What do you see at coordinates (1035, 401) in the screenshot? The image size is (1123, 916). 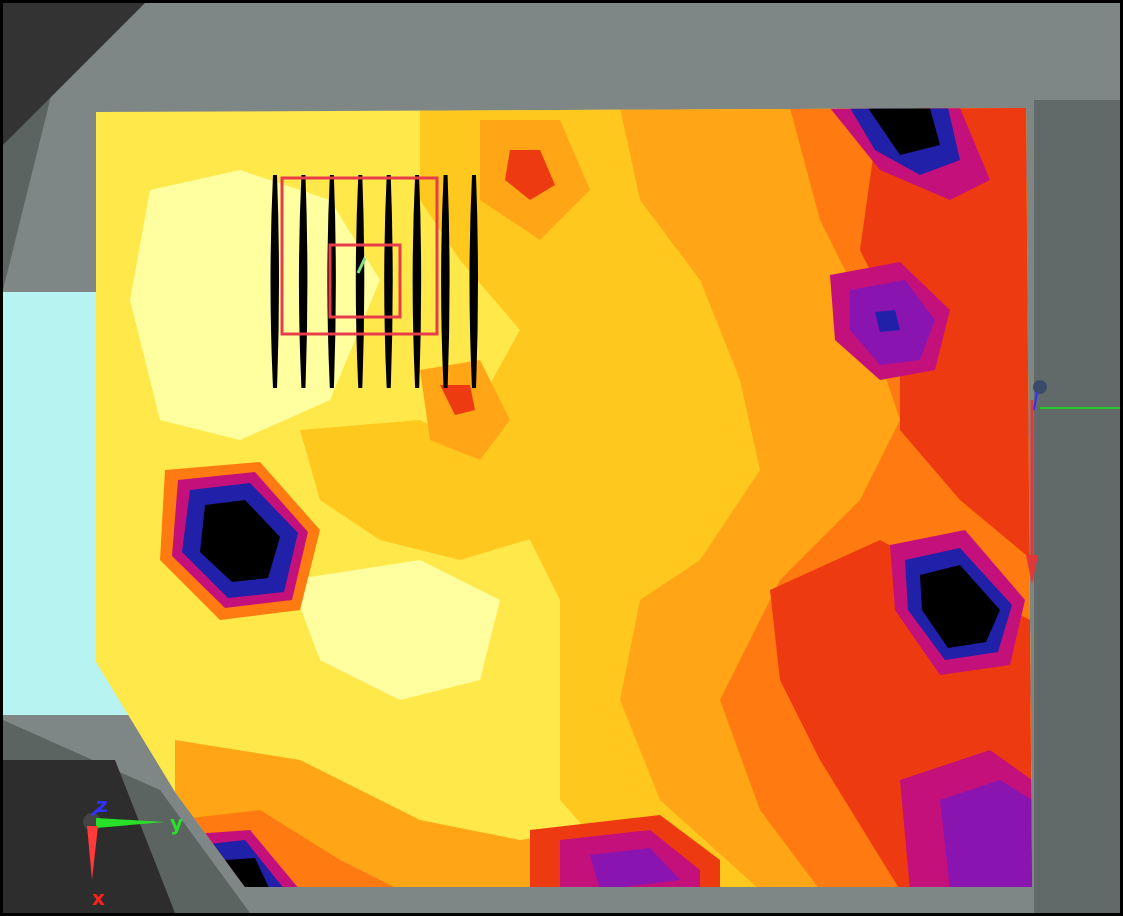 I see `gizmo-stem` at bounding box center [1035, 401].